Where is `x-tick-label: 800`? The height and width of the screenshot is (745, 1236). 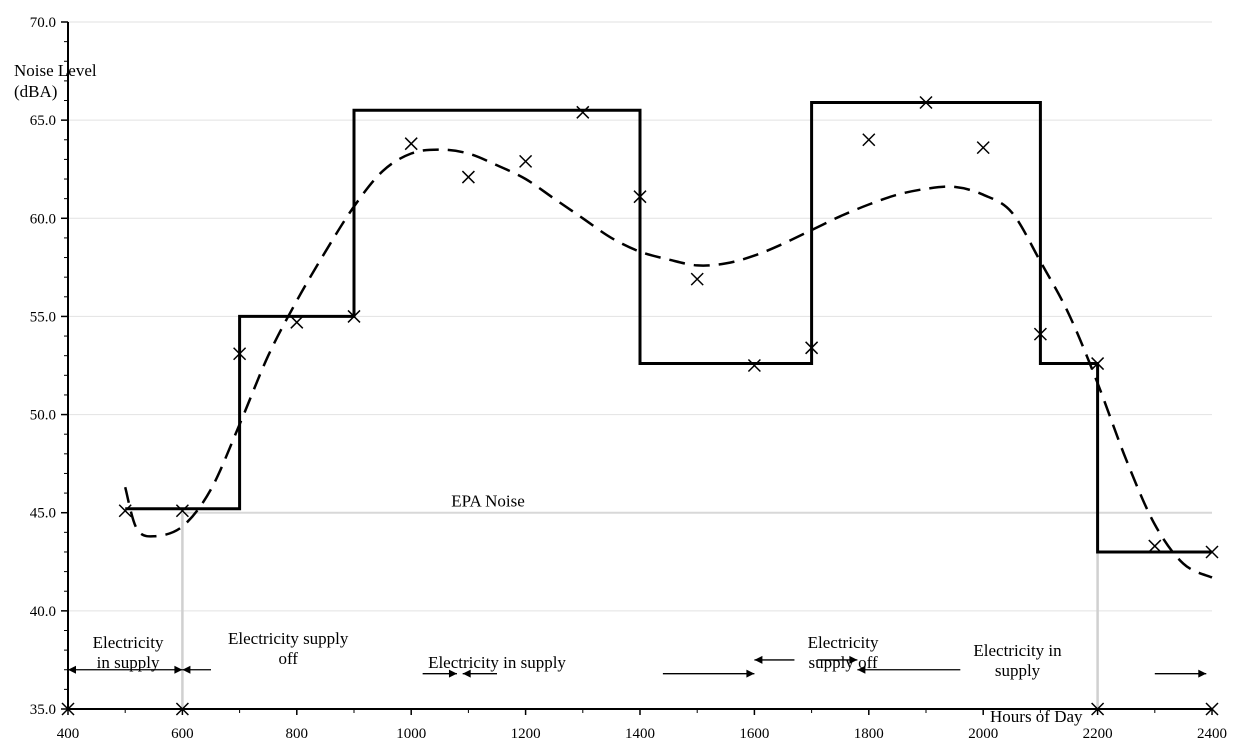 x-tick-label: 800 is located at coordinates (297, 734).